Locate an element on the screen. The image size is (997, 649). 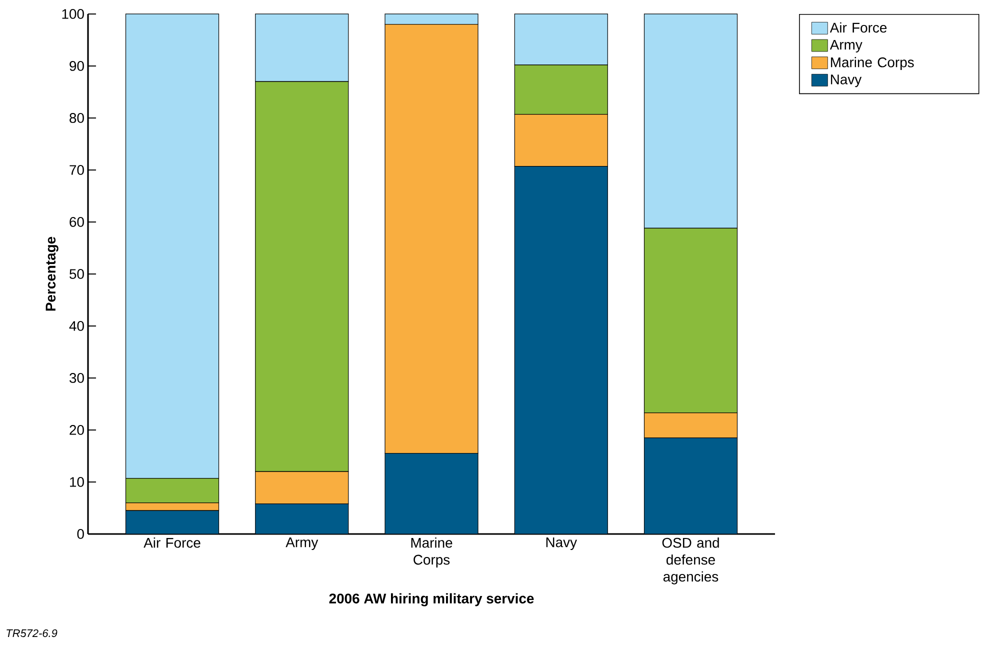
x-tick-label: Marine Corps is located at coordinates (431, 553).